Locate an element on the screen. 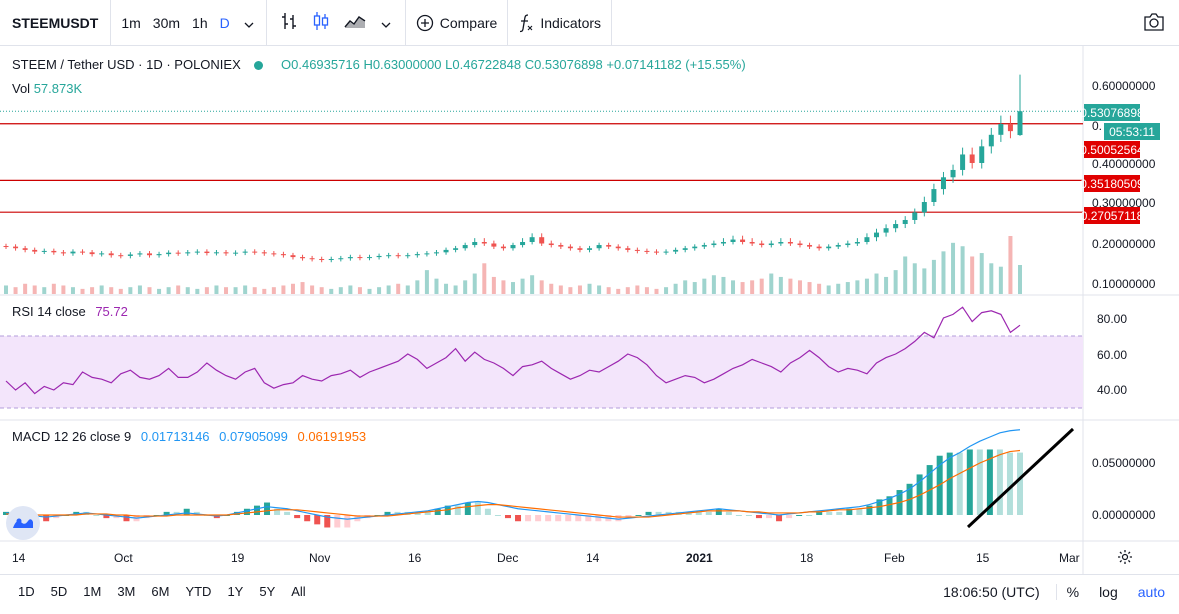  time-tick: 19 is located at coordinates (238, 558).